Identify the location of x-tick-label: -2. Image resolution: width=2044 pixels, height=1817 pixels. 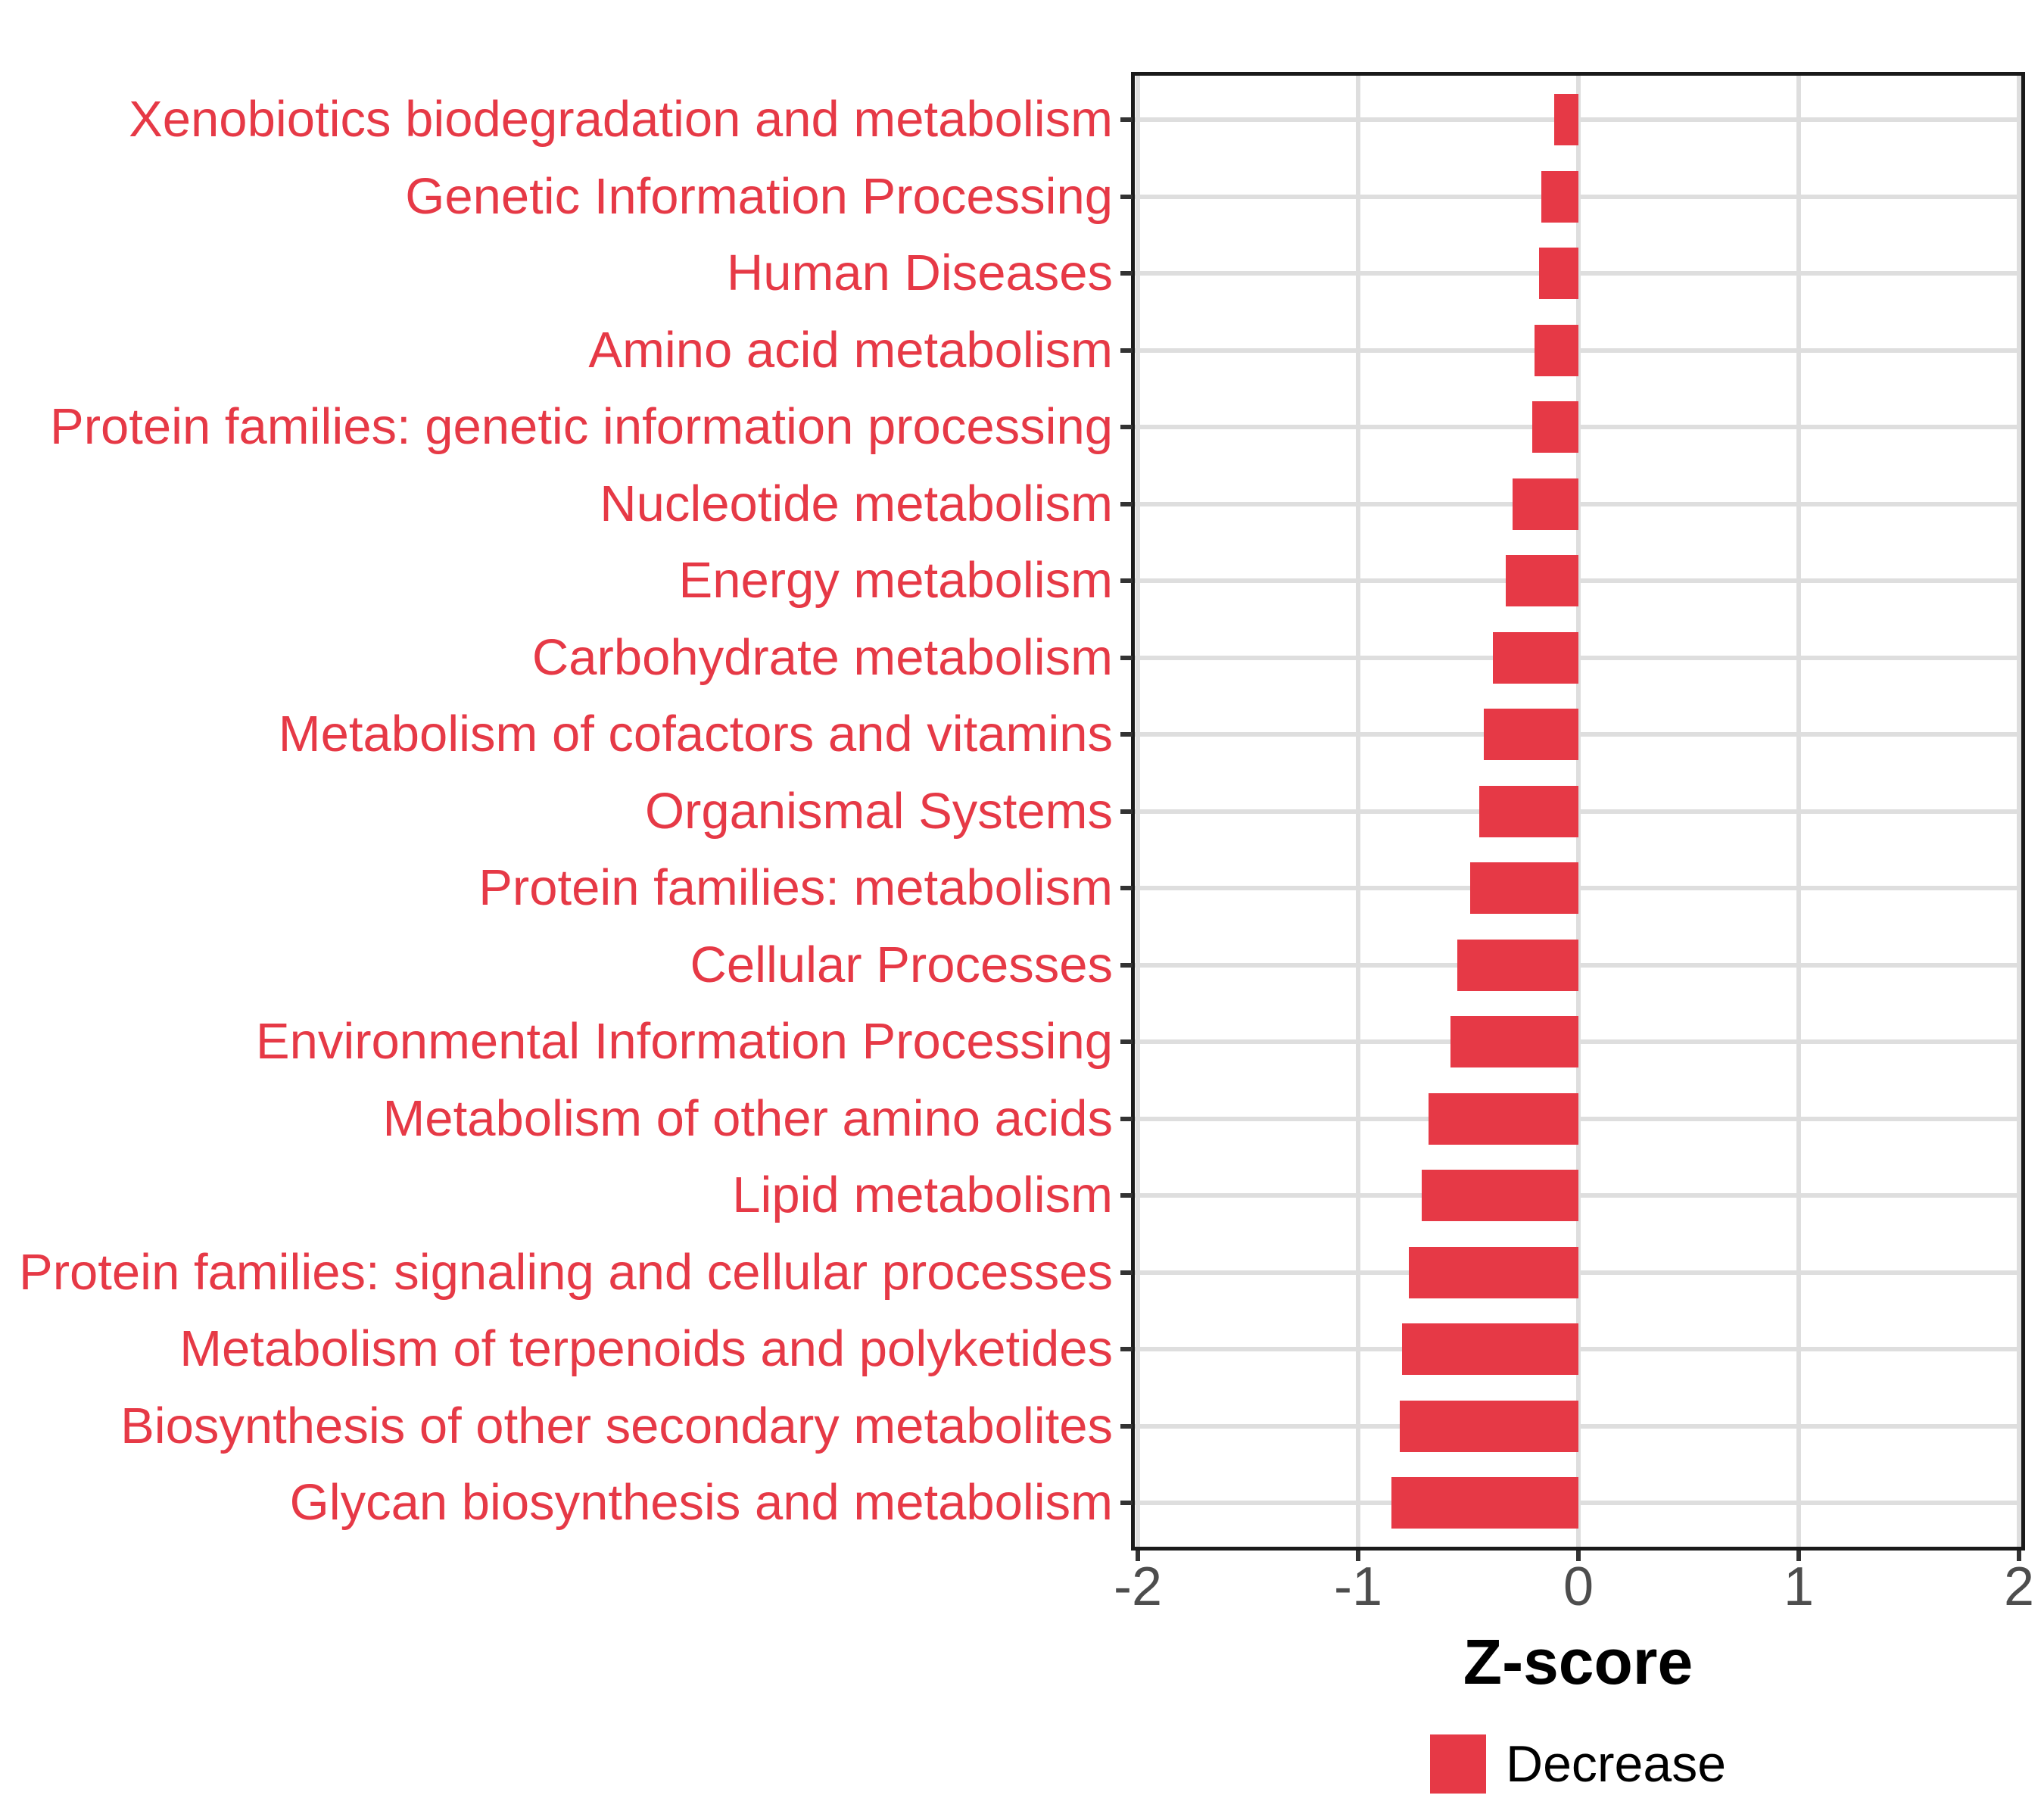
(1138, 1587).